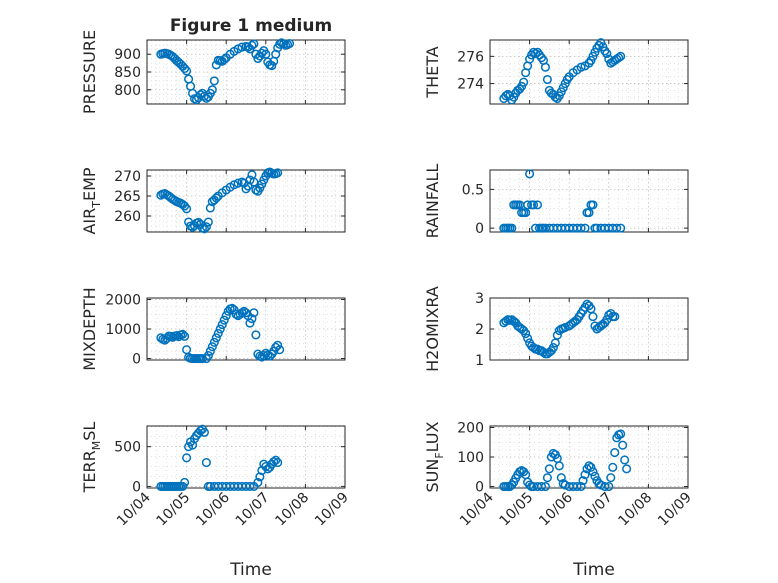 This screenshot has height=583, width=778. I want to click on y-tick-label: 274, so click(470, 85).